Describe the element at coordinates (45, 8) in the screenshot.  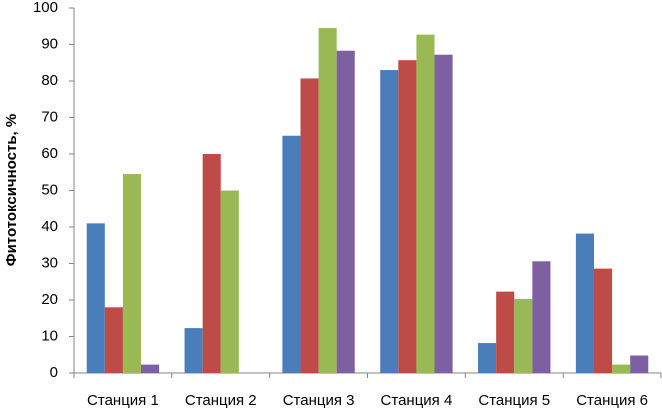
I see `y-tick-label: 100` at that location.